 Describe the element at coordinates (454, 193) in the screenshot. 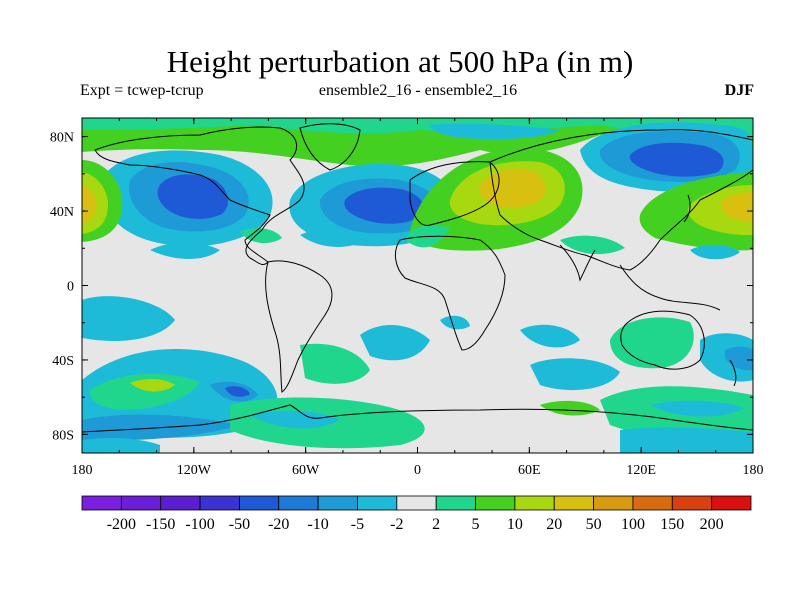

I see `coastline-europe` at that location.